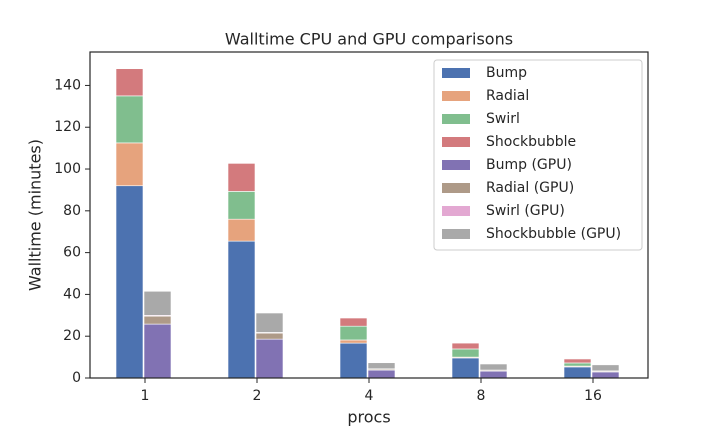 This screenshot has height=436, width=720. What do you see at coordinates (506, 73) in the screenshot?
I see `legend-label: Bump` at bounding box center [506, 73].